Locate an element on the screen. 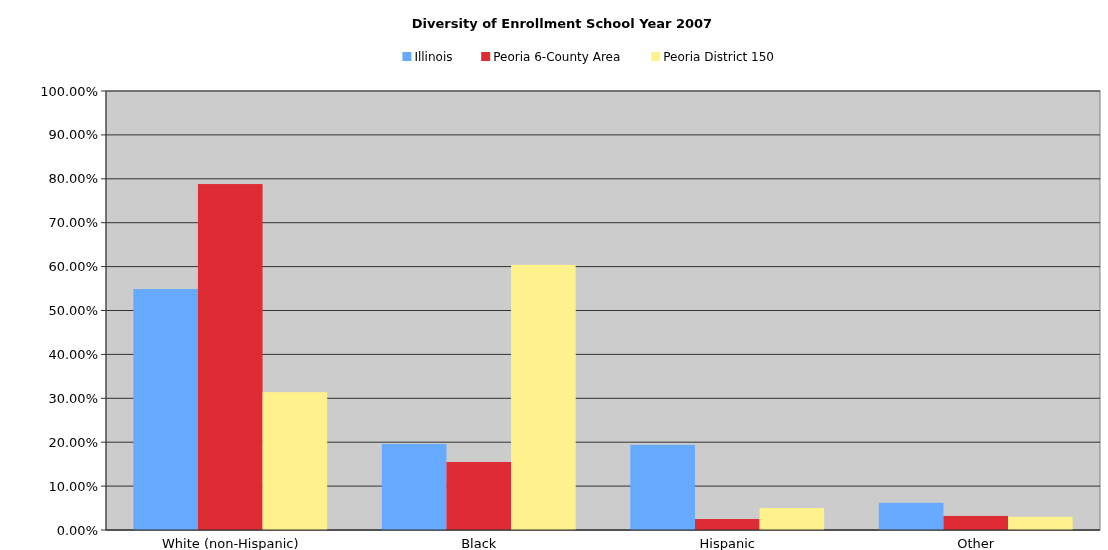 Image resolution: width=1108 pixels, height=550 pixels. chart-title: Diversity of Enrollment School Year 2007 is located at coordinates (562, 23).